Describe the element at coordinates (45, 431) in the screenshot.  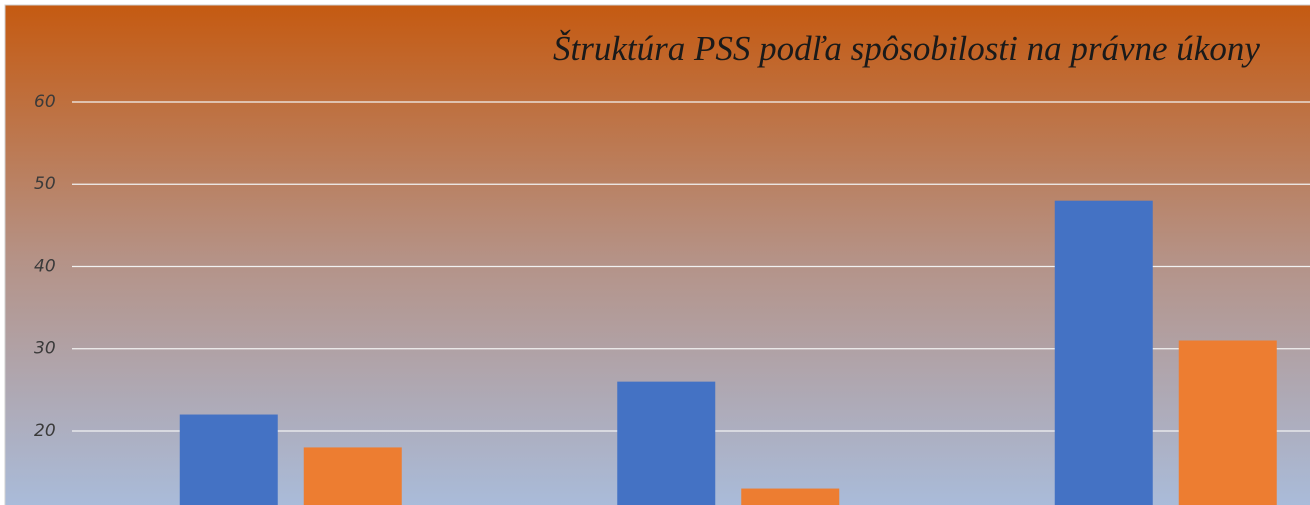
I see `y-tick-label: 20` at that location.